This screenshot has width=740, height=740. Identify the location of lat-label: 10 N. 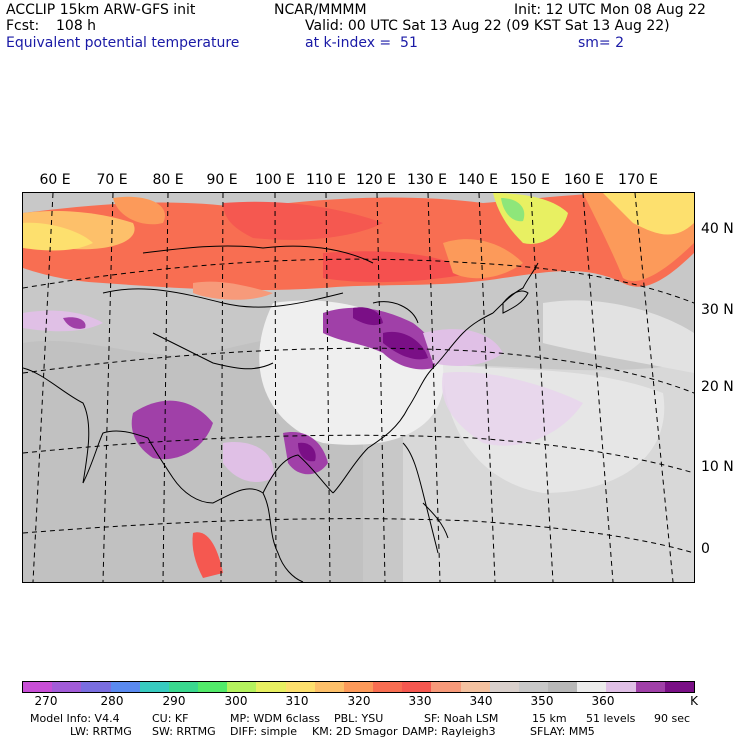
(717, 467).